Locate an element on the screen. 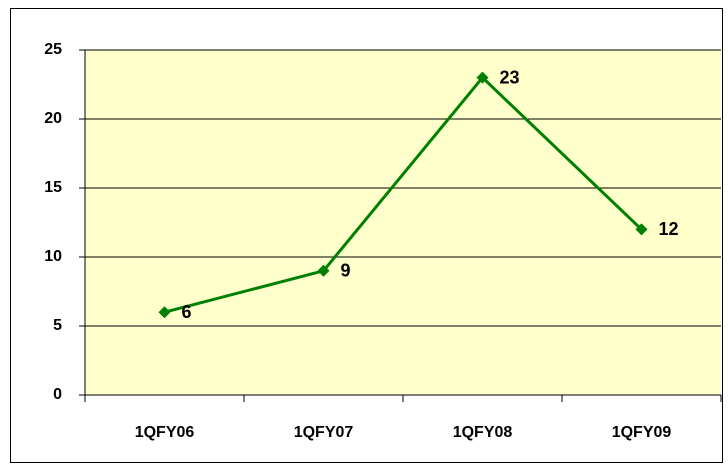 The width and height of the screenshot is (728, 469). x-tick-label: 1QFY06 is located at coordinates (165, 432).